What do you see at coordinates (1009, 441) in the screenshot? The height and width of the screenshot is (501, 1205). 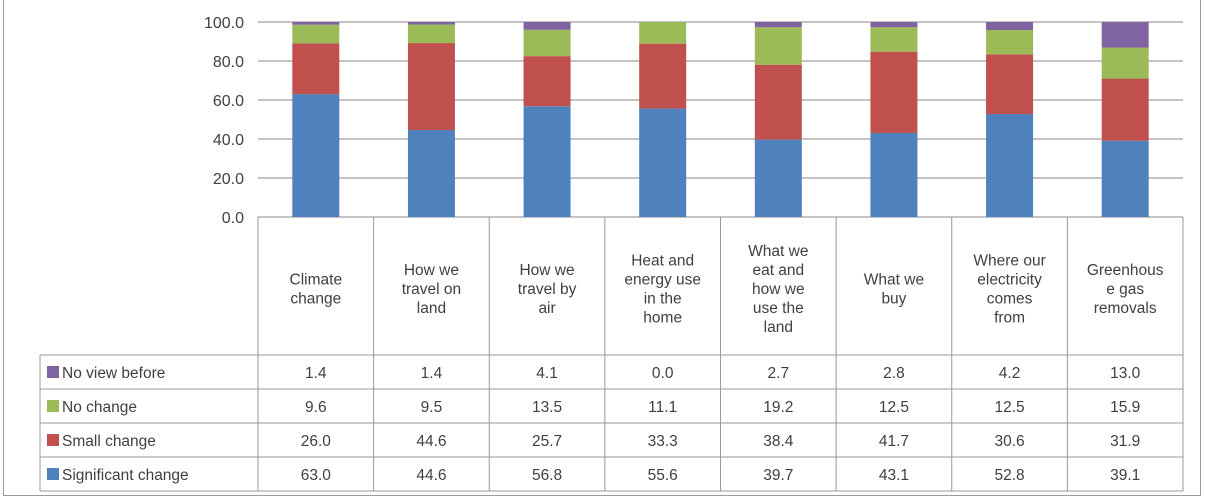 I see `table-cell-value: 30.6` at bounding box center [1009, 441].